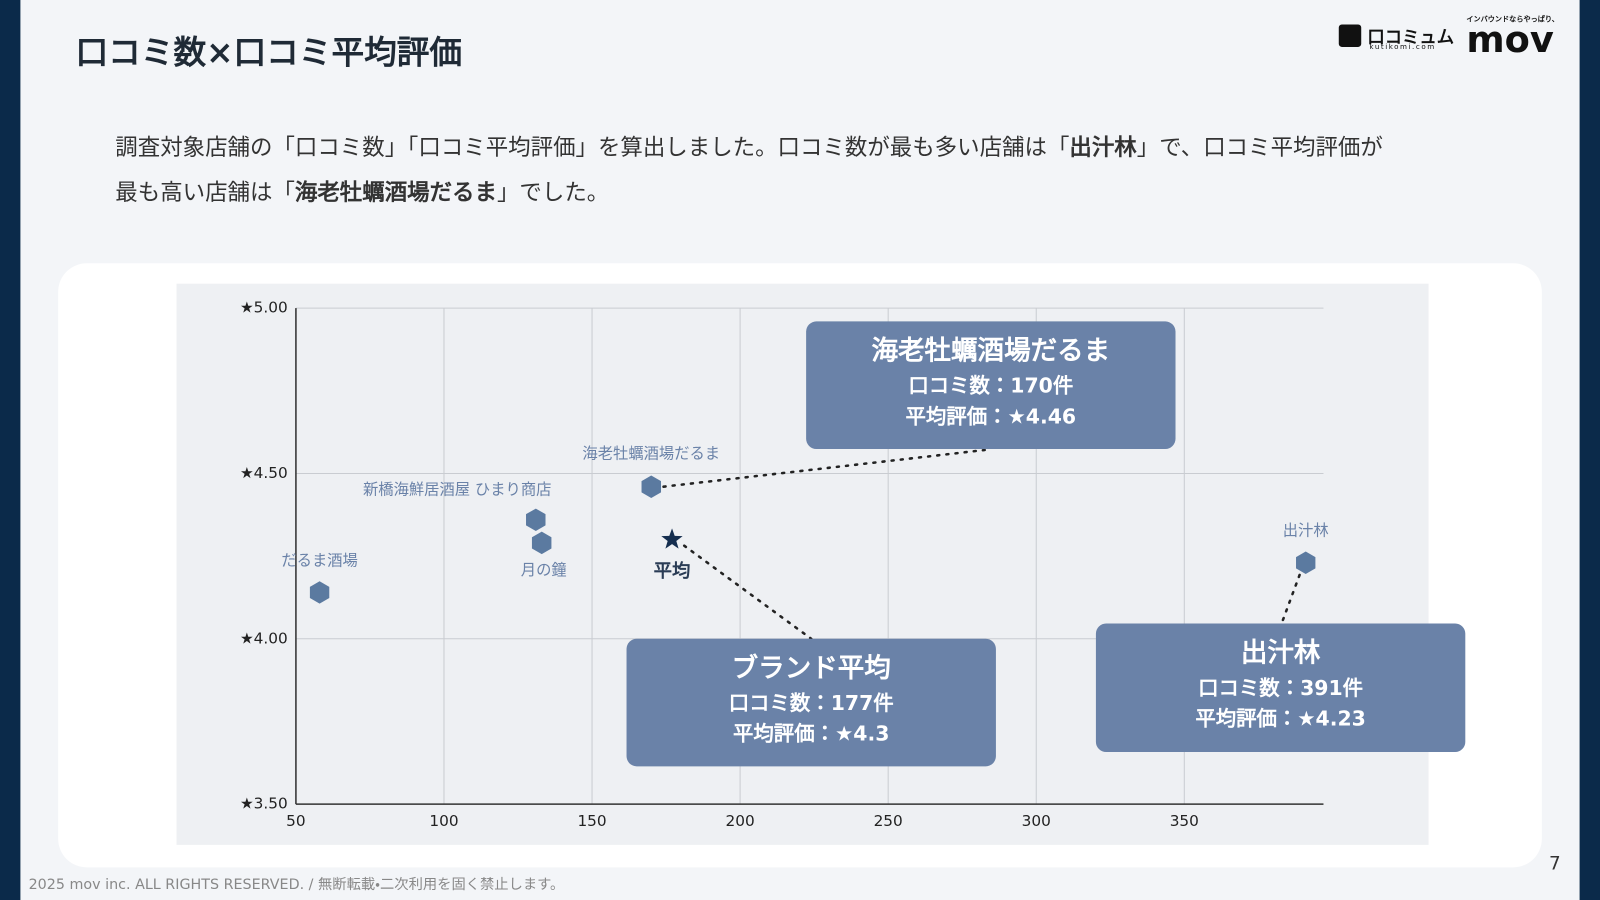 The width and height of the screenshot is (1600, 900). I want to click on mov-logo: インバウンドならやっぱり、 mov, so click(1512, 38).